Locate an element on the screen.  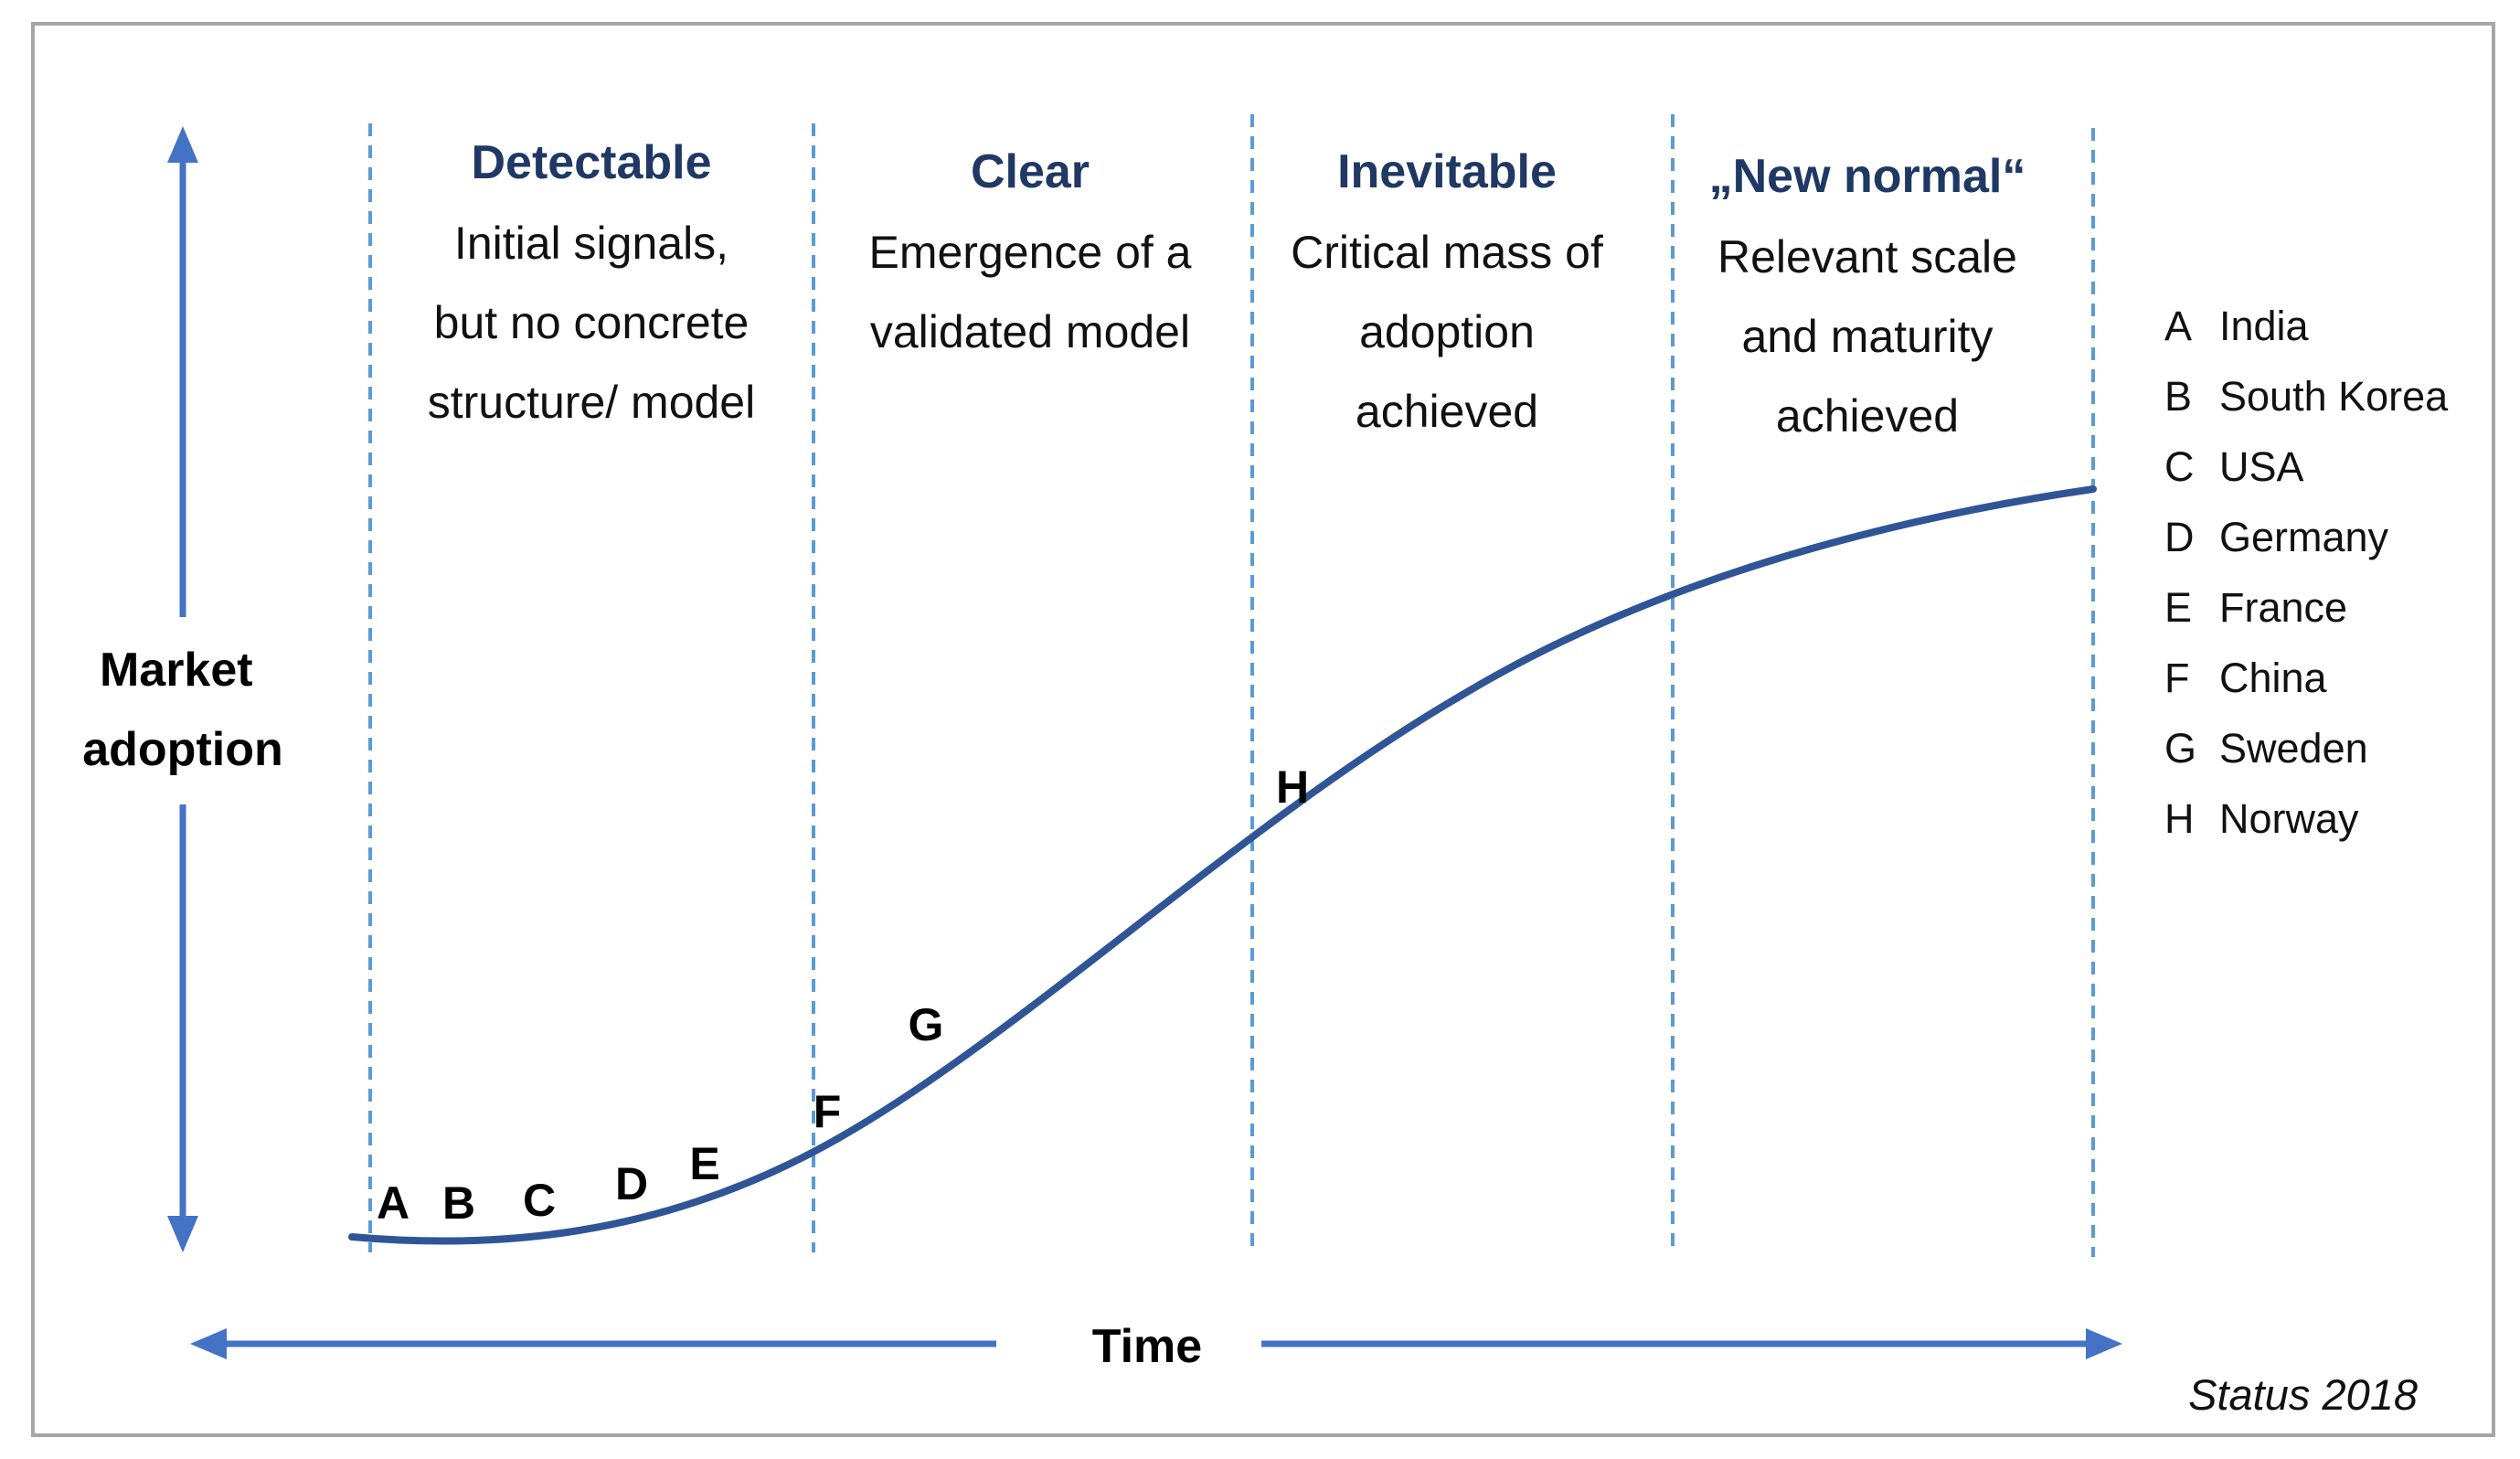
phase-title-inevitable: Inevitable is located at coordinates (1447, 171).